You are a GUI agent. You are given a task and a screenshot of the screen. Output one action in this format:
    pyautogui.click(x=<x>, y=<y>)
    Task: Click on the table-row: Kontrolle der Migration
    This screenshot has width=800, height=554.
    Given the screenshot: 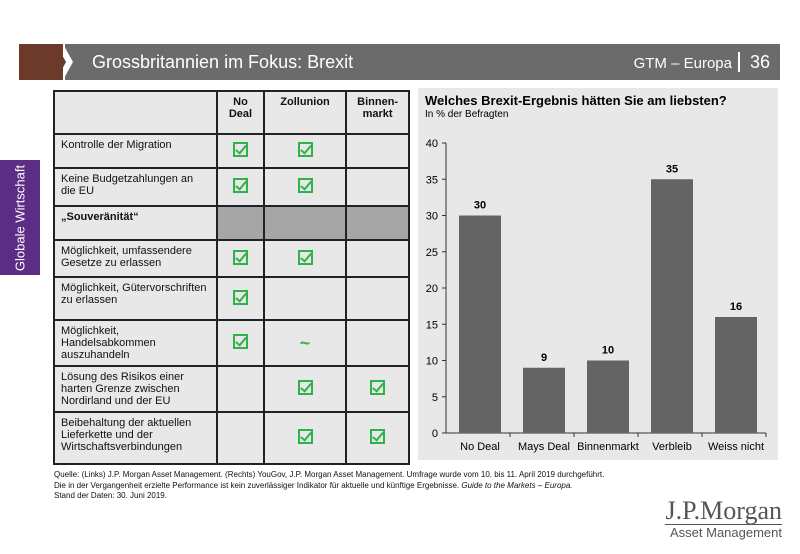 What is the action you would take?
    pyautogui.click(x=231, y=151)
    